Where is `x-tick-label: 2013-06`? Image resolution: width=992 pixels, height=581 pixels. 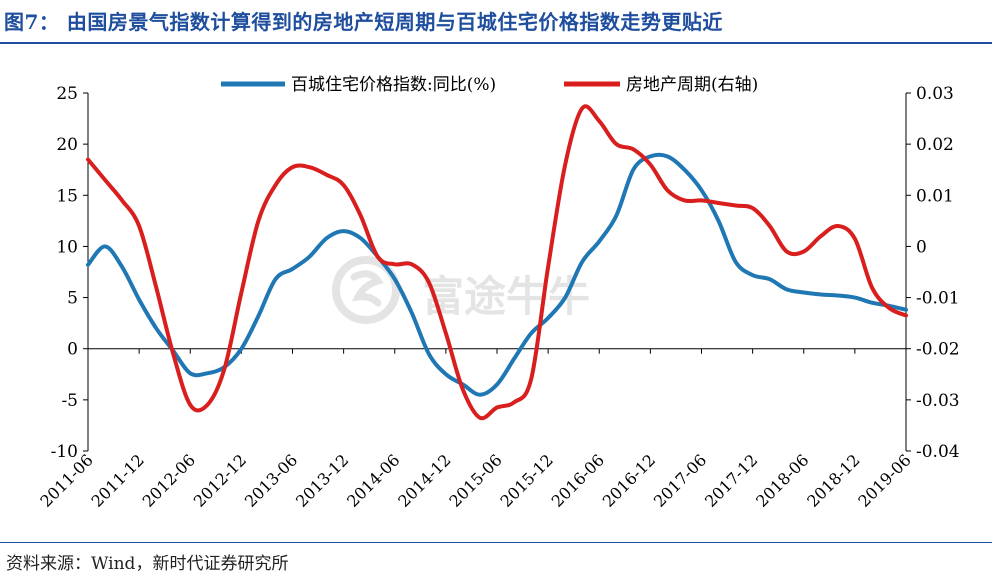 x-tick-label: 2013-06 is located at coordinates (271, 480).